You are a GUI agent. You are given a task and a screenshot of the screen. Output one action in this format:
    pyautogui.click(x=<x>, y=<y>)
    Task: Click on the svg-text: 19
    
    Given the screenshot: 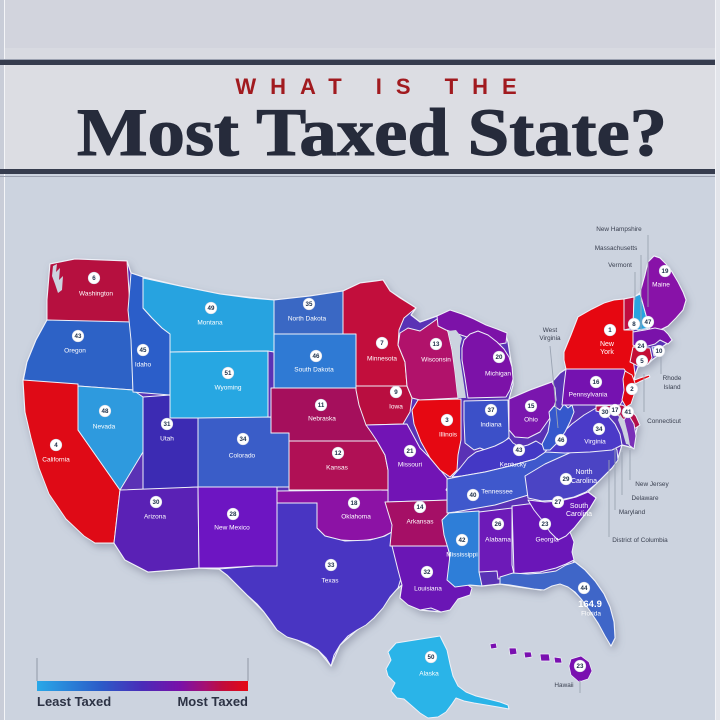 What is the action you would take?
    pyautogui.click(x=665, y=271)
    